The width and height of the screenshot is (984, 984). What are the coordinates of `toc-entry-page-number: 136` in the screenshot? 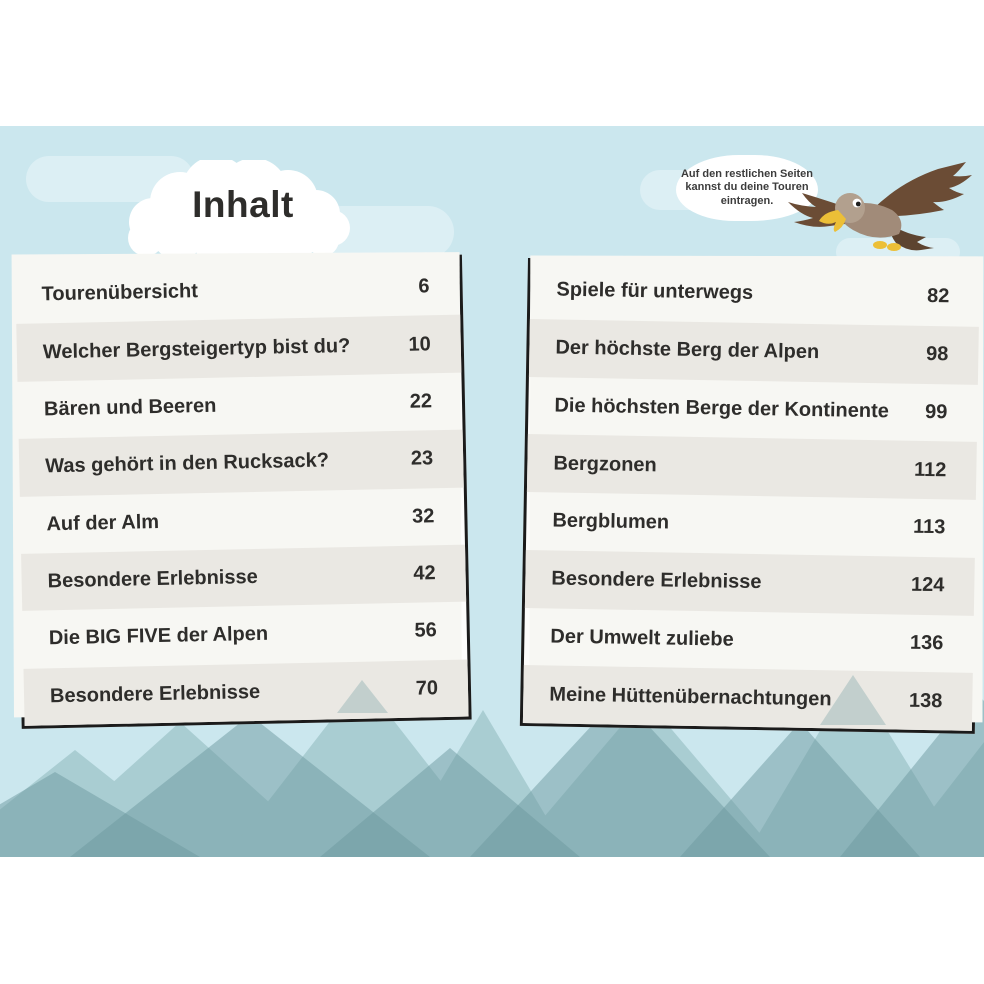 It's located at (926, 643).